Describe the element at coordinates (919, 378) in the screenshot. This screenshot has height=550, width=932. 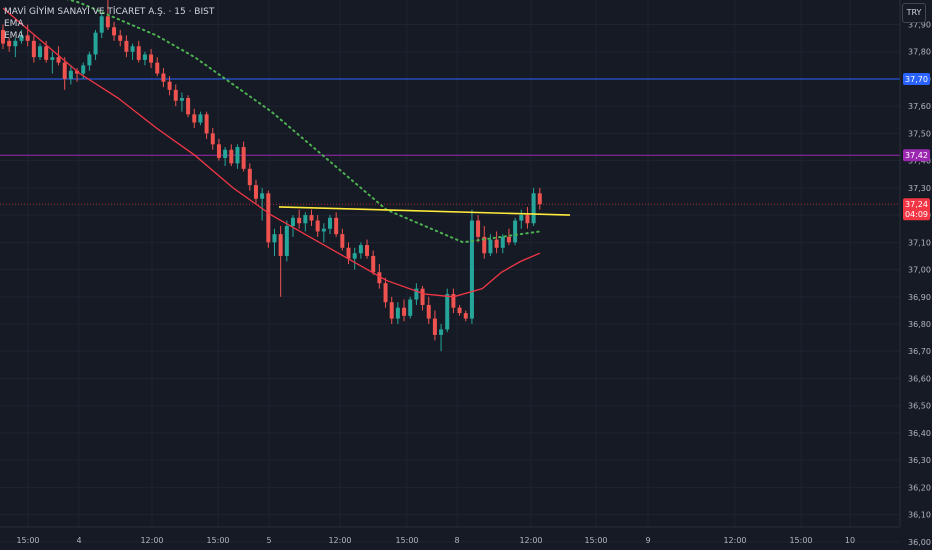
I see `y-tick-label: 36,60` at that location.